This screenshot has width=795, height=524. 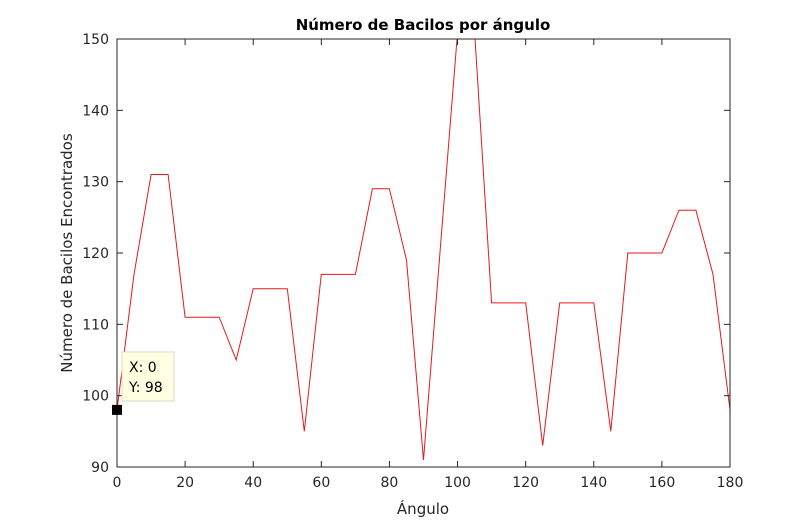 I want to click on y-tick-label: 130, so click(x=95, y=183).